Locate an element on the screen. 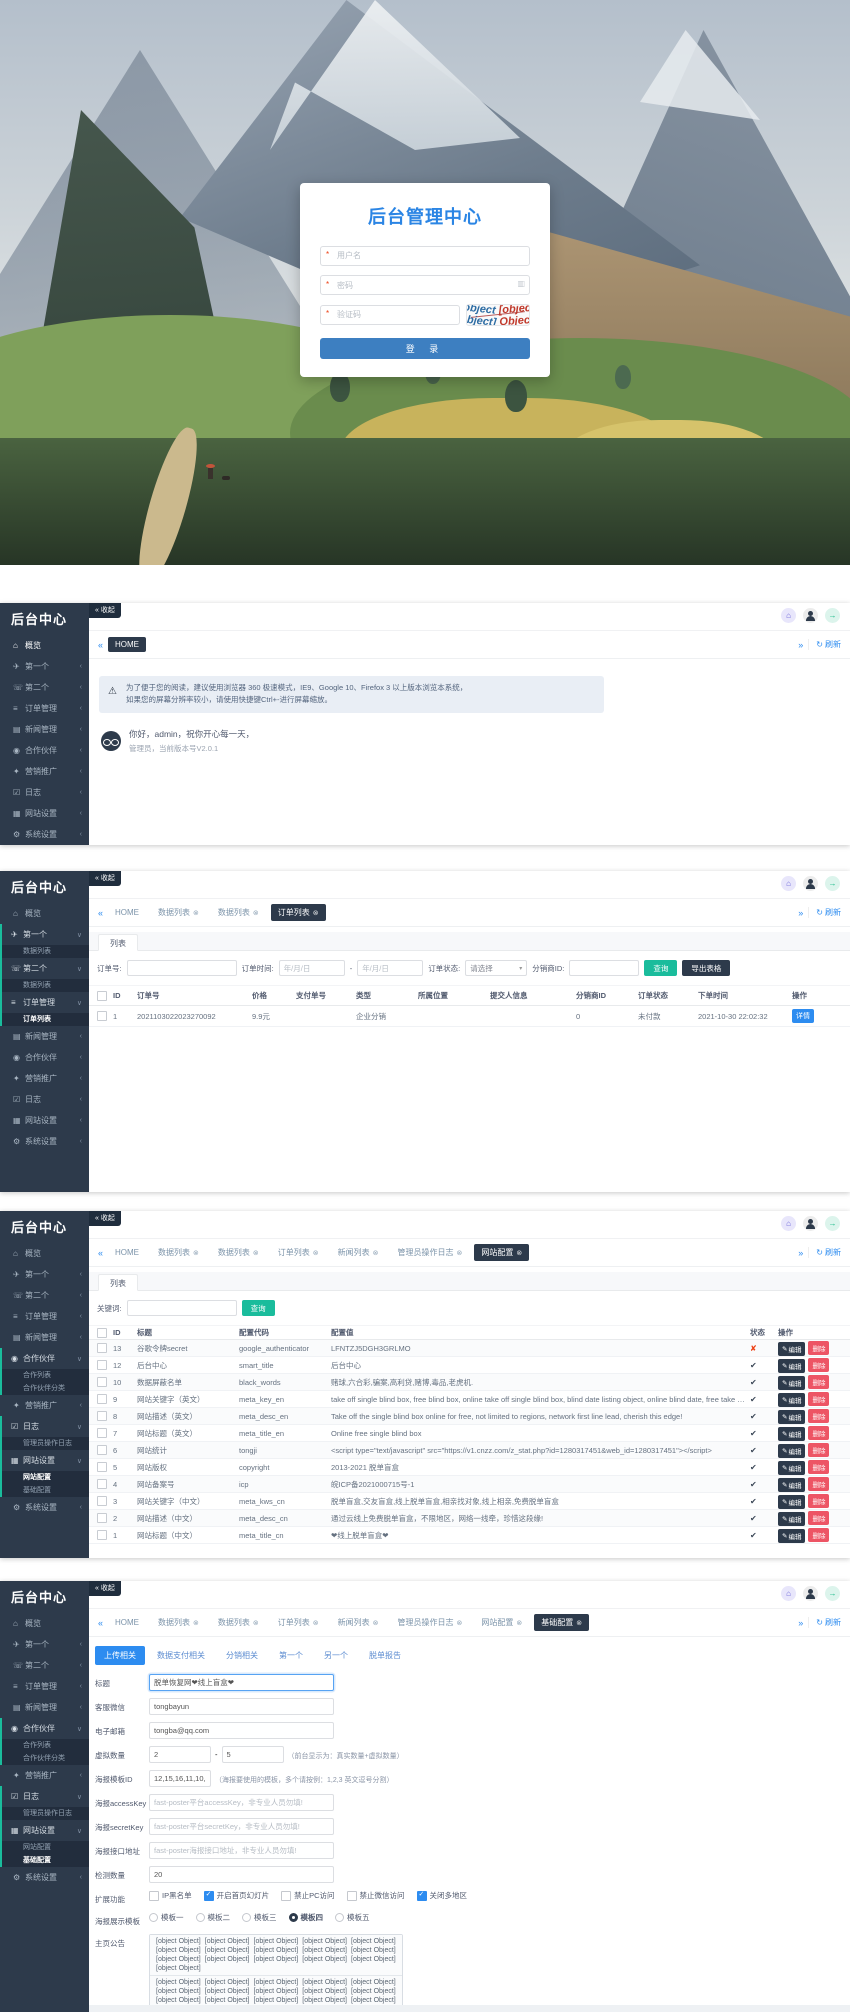 The image size is (850, 2012). template-radio: 模板四 is located at coordinates (305, 1917).